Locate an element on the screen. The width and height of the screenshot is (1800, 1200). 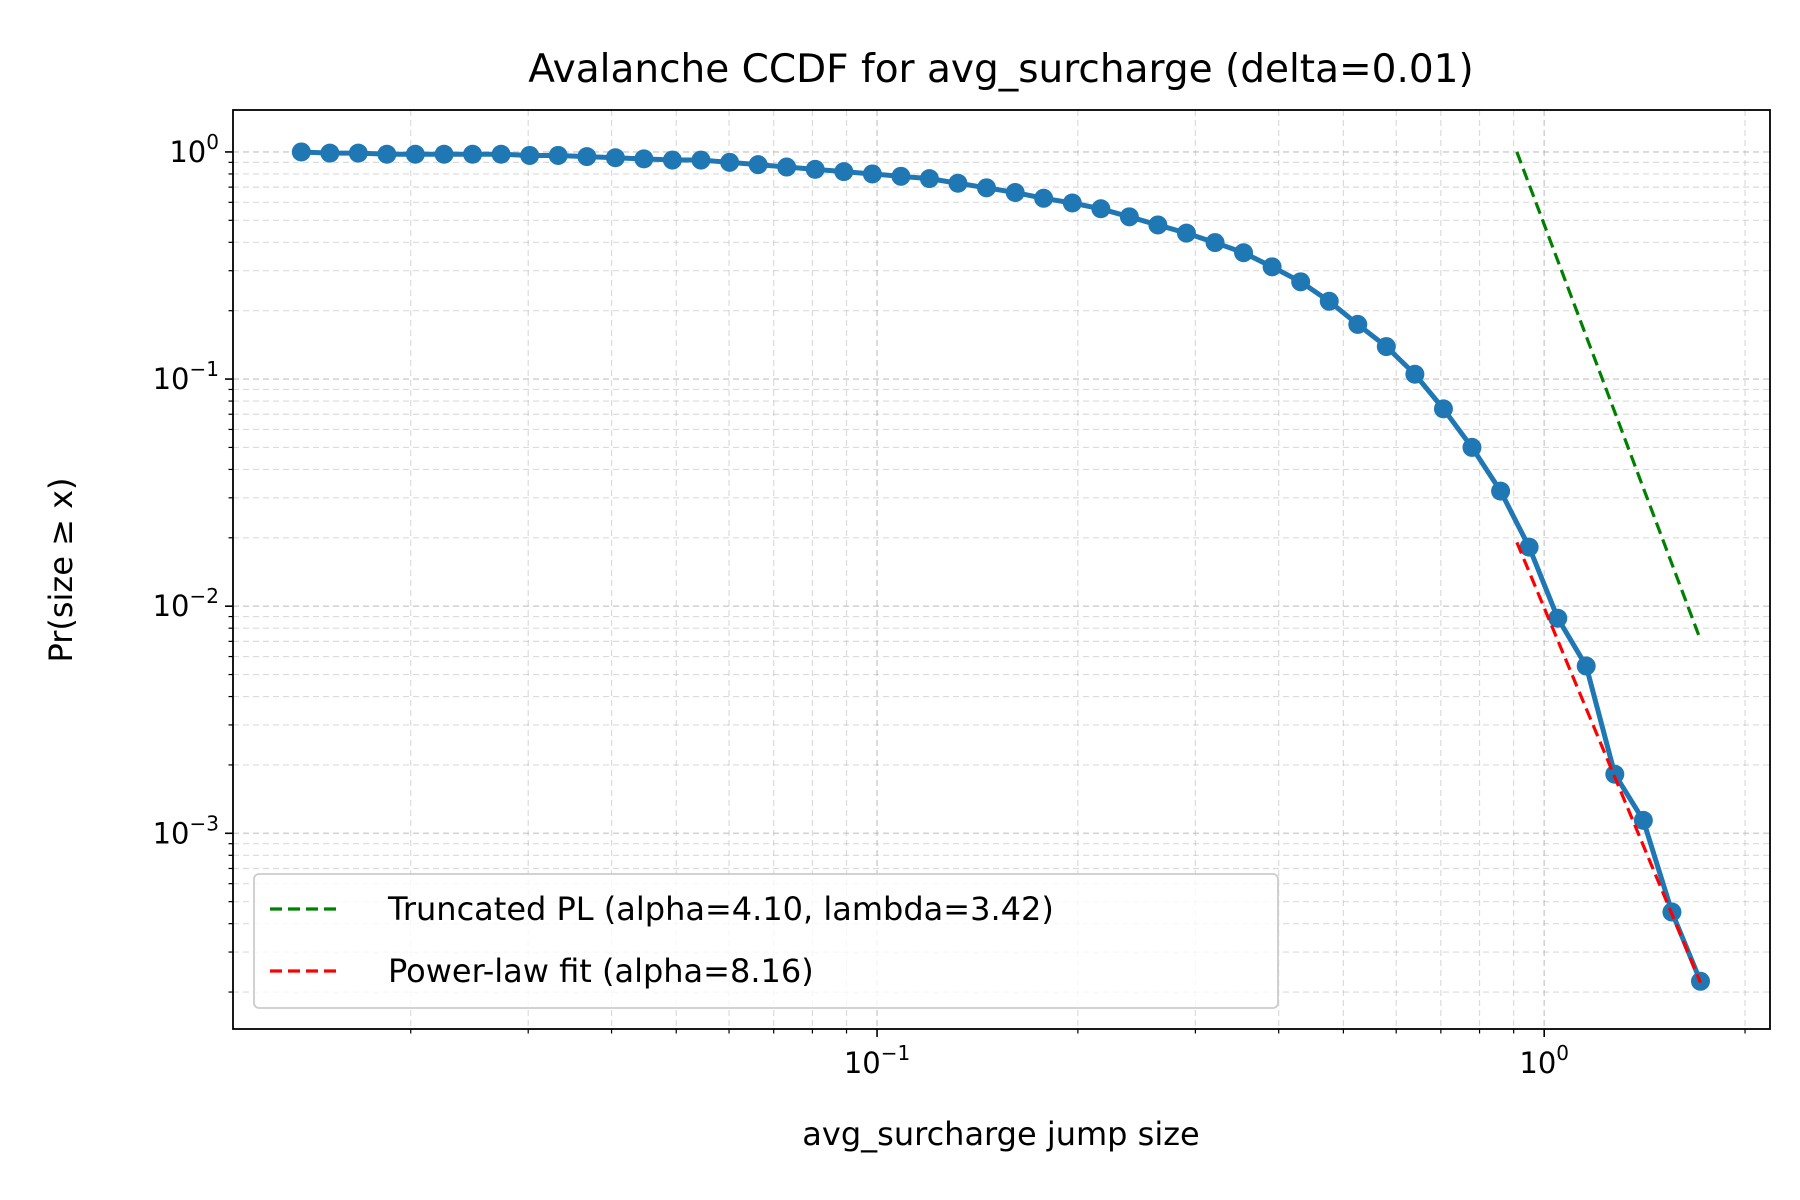
y-tick-label: 10⁻³ is located at coordinates (186, 830).